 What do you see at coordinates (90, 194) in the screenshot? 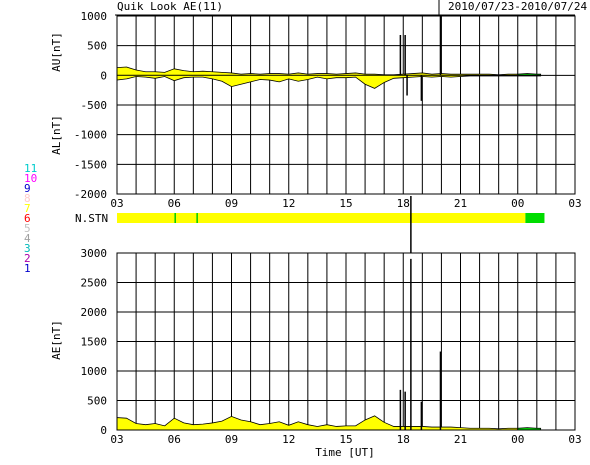
I see `y-tick-label: -2000` at bounding box center [90, 194].